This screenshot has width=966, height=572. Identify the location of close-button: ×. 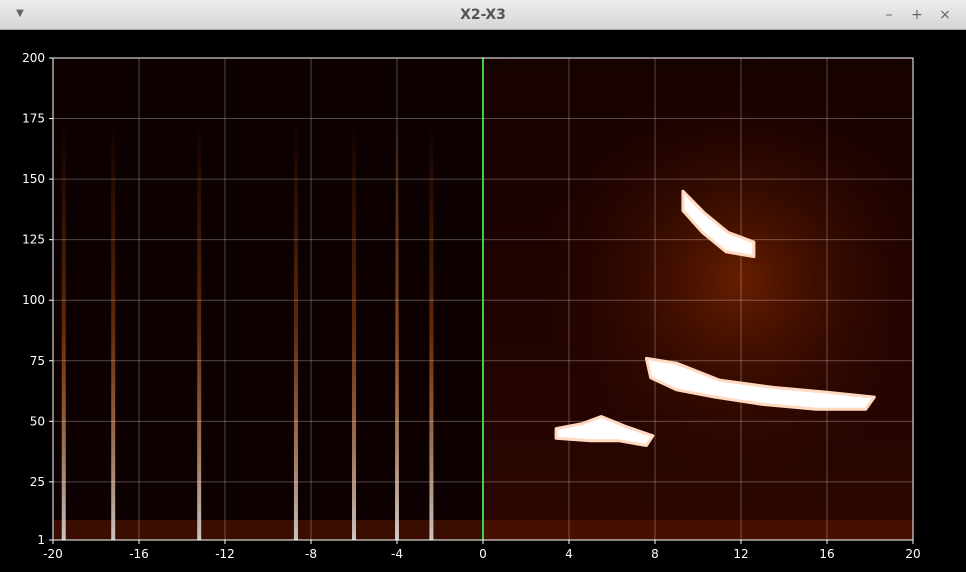
(945, 15).